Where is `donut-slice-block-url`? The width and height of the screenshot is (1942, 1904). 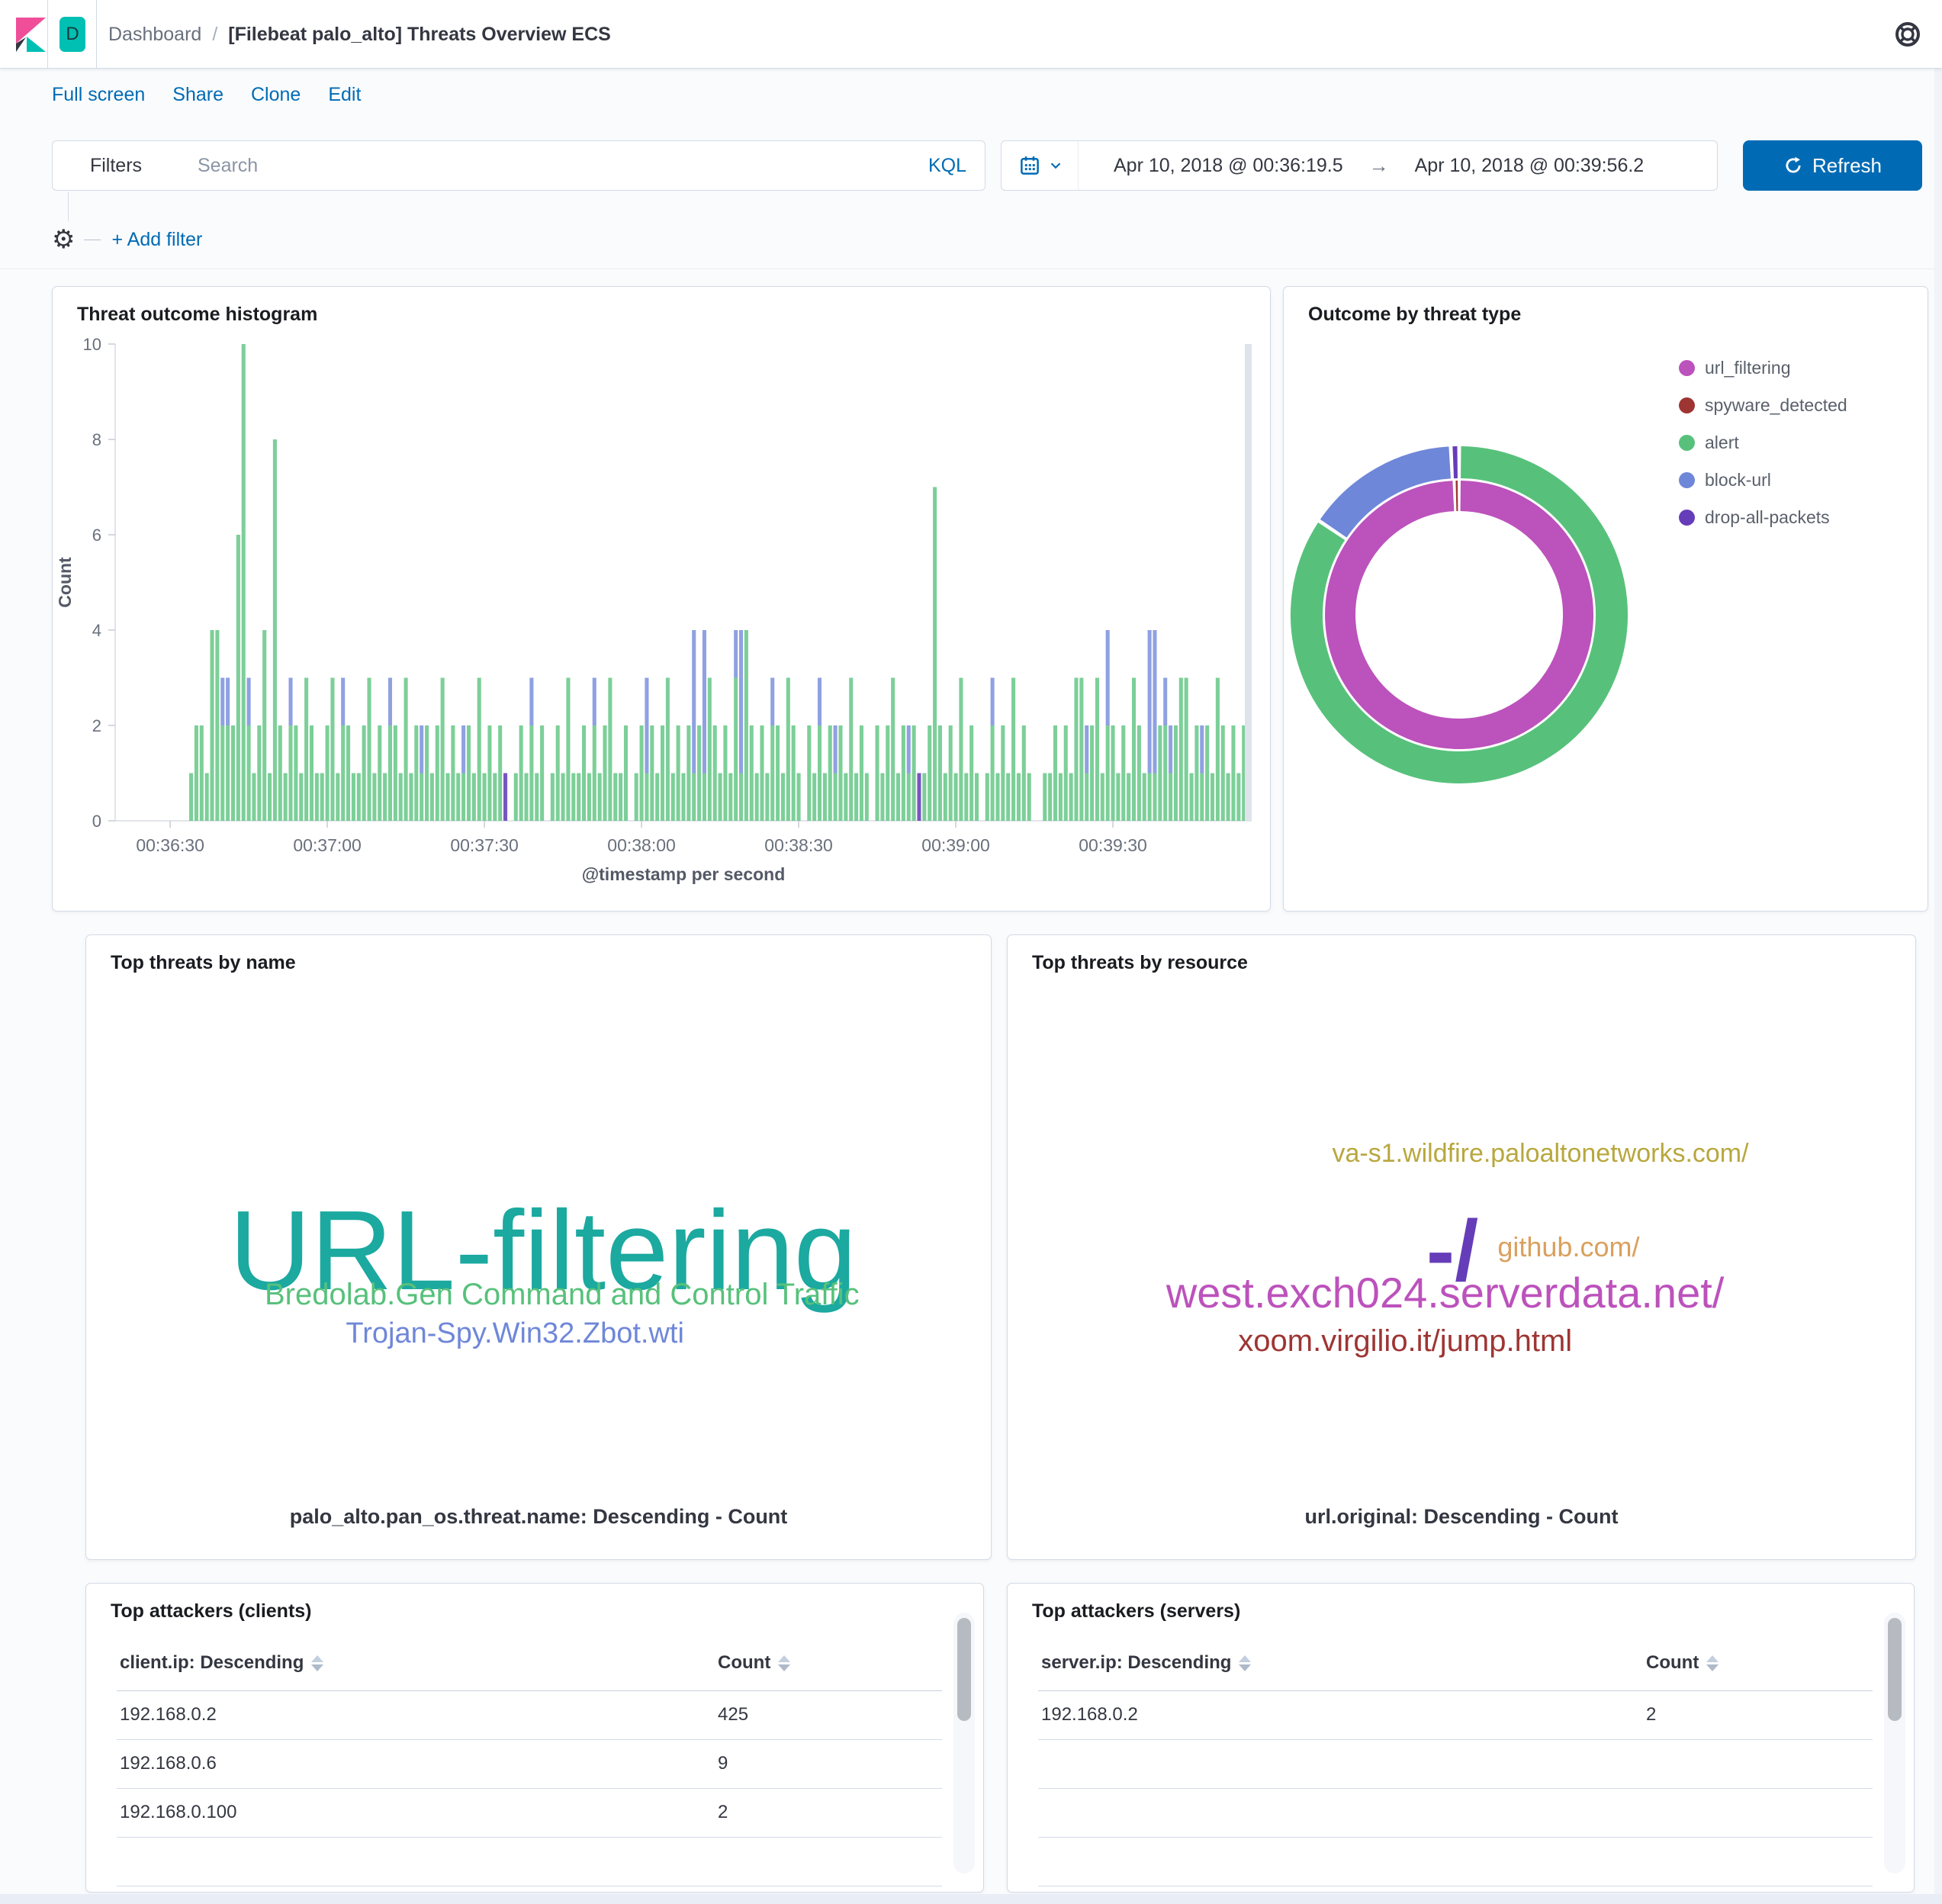
donut-slice-block-url is located at coordinates (1386, 492).